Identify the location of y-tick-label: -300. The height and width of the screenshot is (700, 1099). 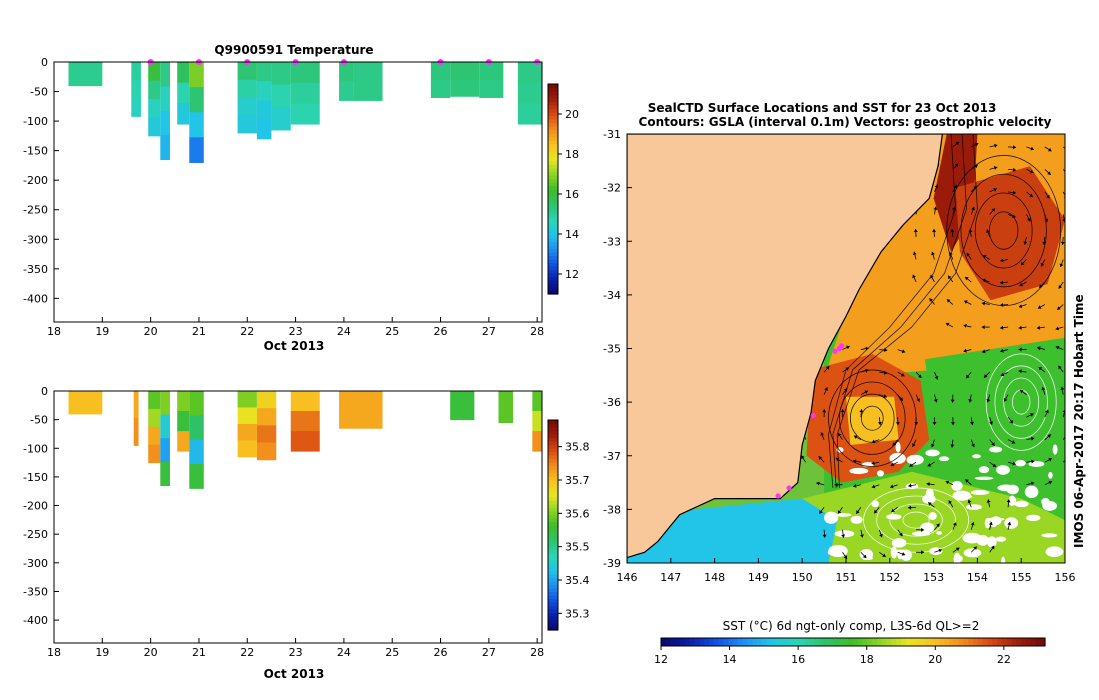
(35, 563).